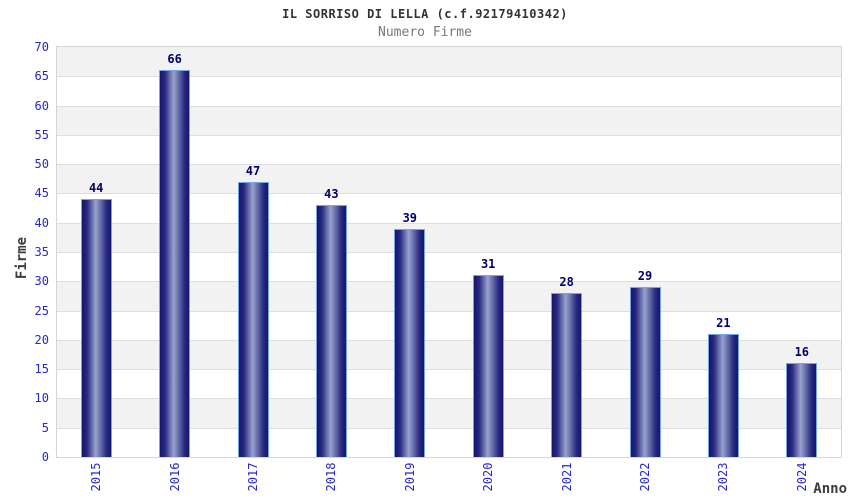 The image size is (850, 500). Describe the element at coordinates (41, 193) in the screenshot. I see `y-tick-label: 45` at that location.